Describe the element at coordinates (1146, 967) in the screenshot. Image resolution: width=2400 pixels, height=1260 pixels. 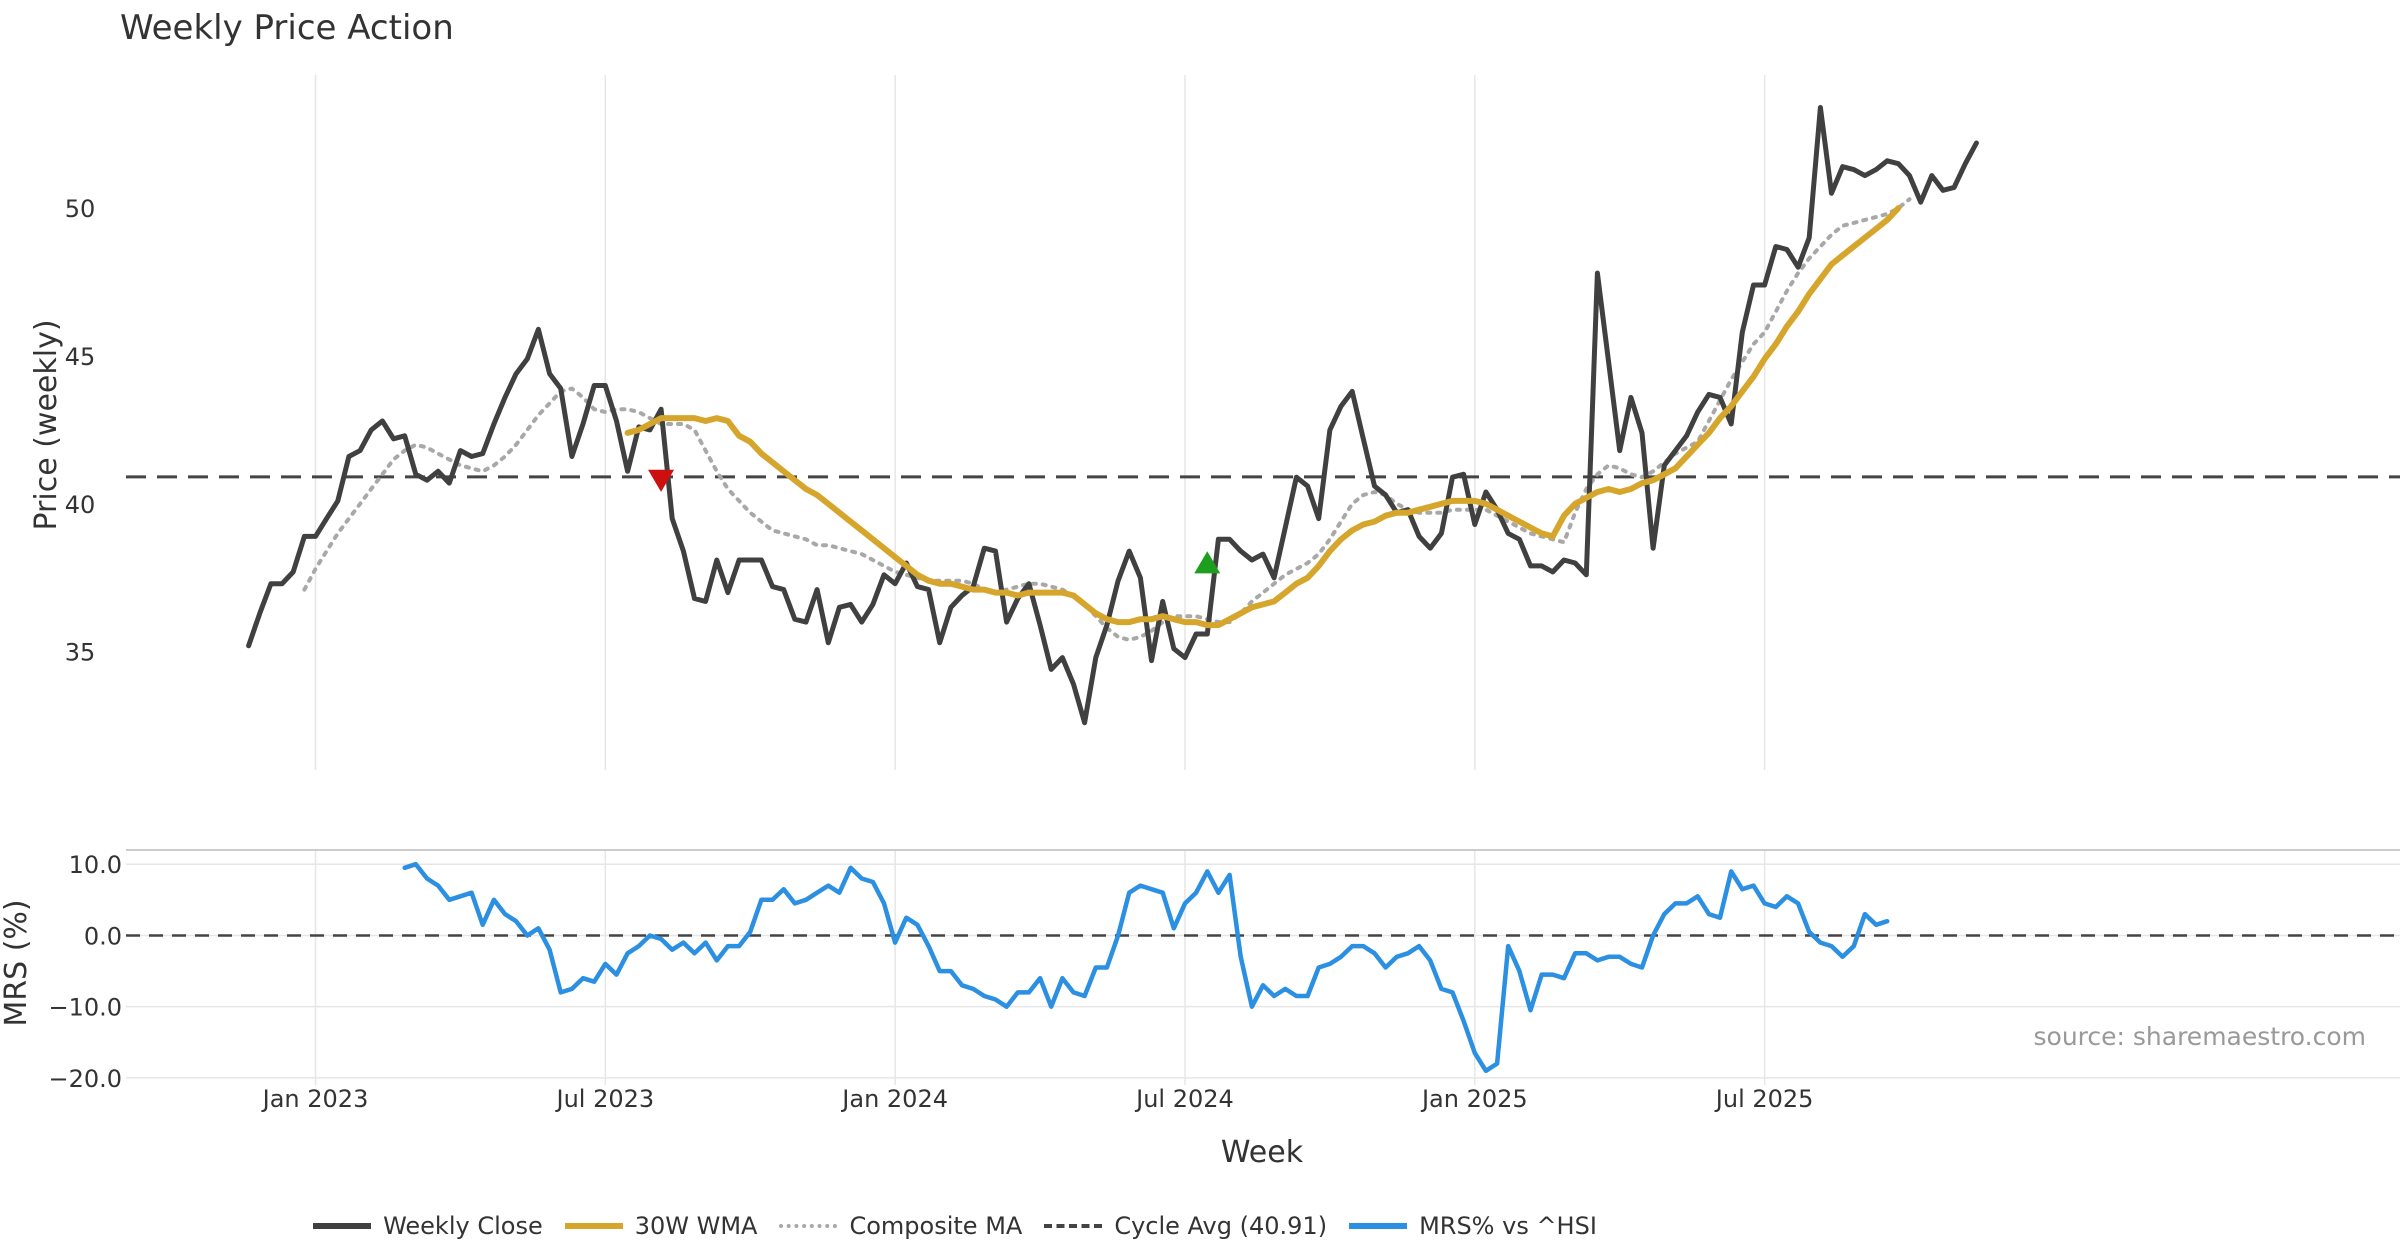
I see `mrs-line` at that location.